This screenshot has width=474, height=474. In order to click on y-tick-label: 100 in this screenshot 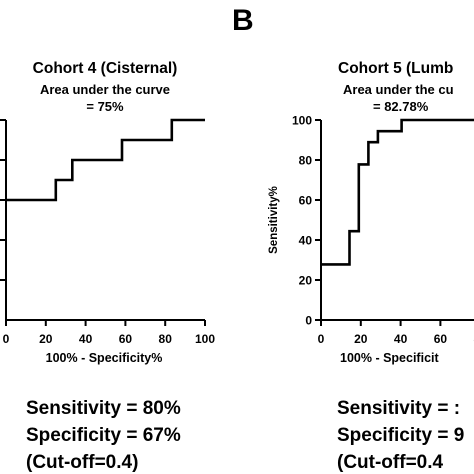, I will do `click(302, 121)`.